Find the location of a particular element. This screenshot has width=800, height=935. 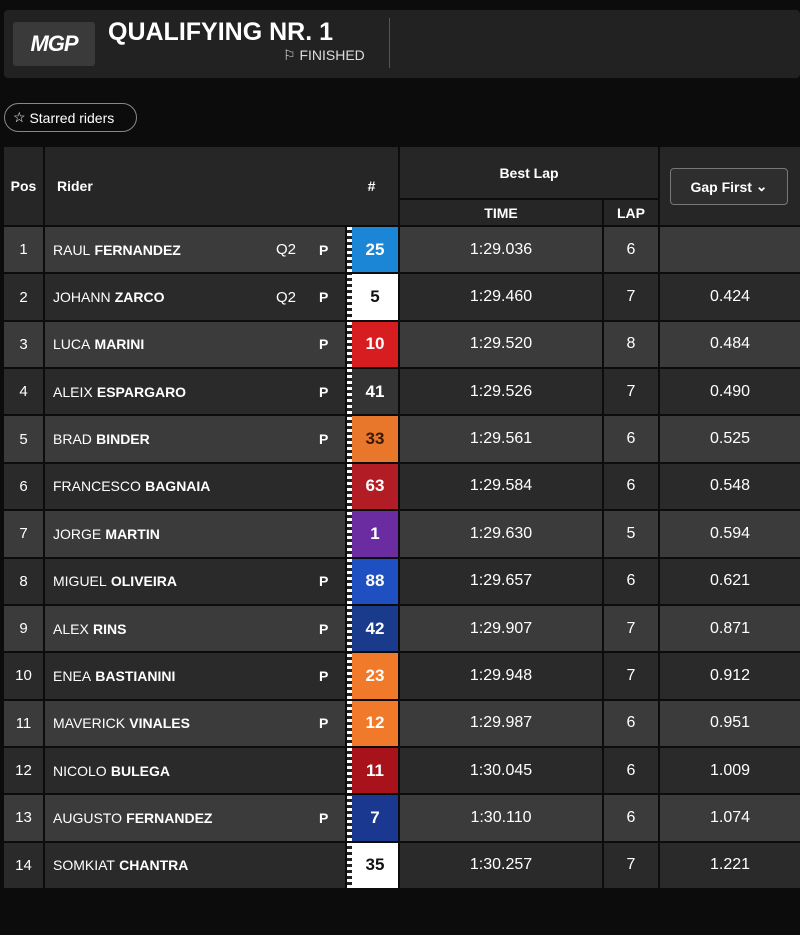

pos-cell: 3 is located at coordinates (23, 344).